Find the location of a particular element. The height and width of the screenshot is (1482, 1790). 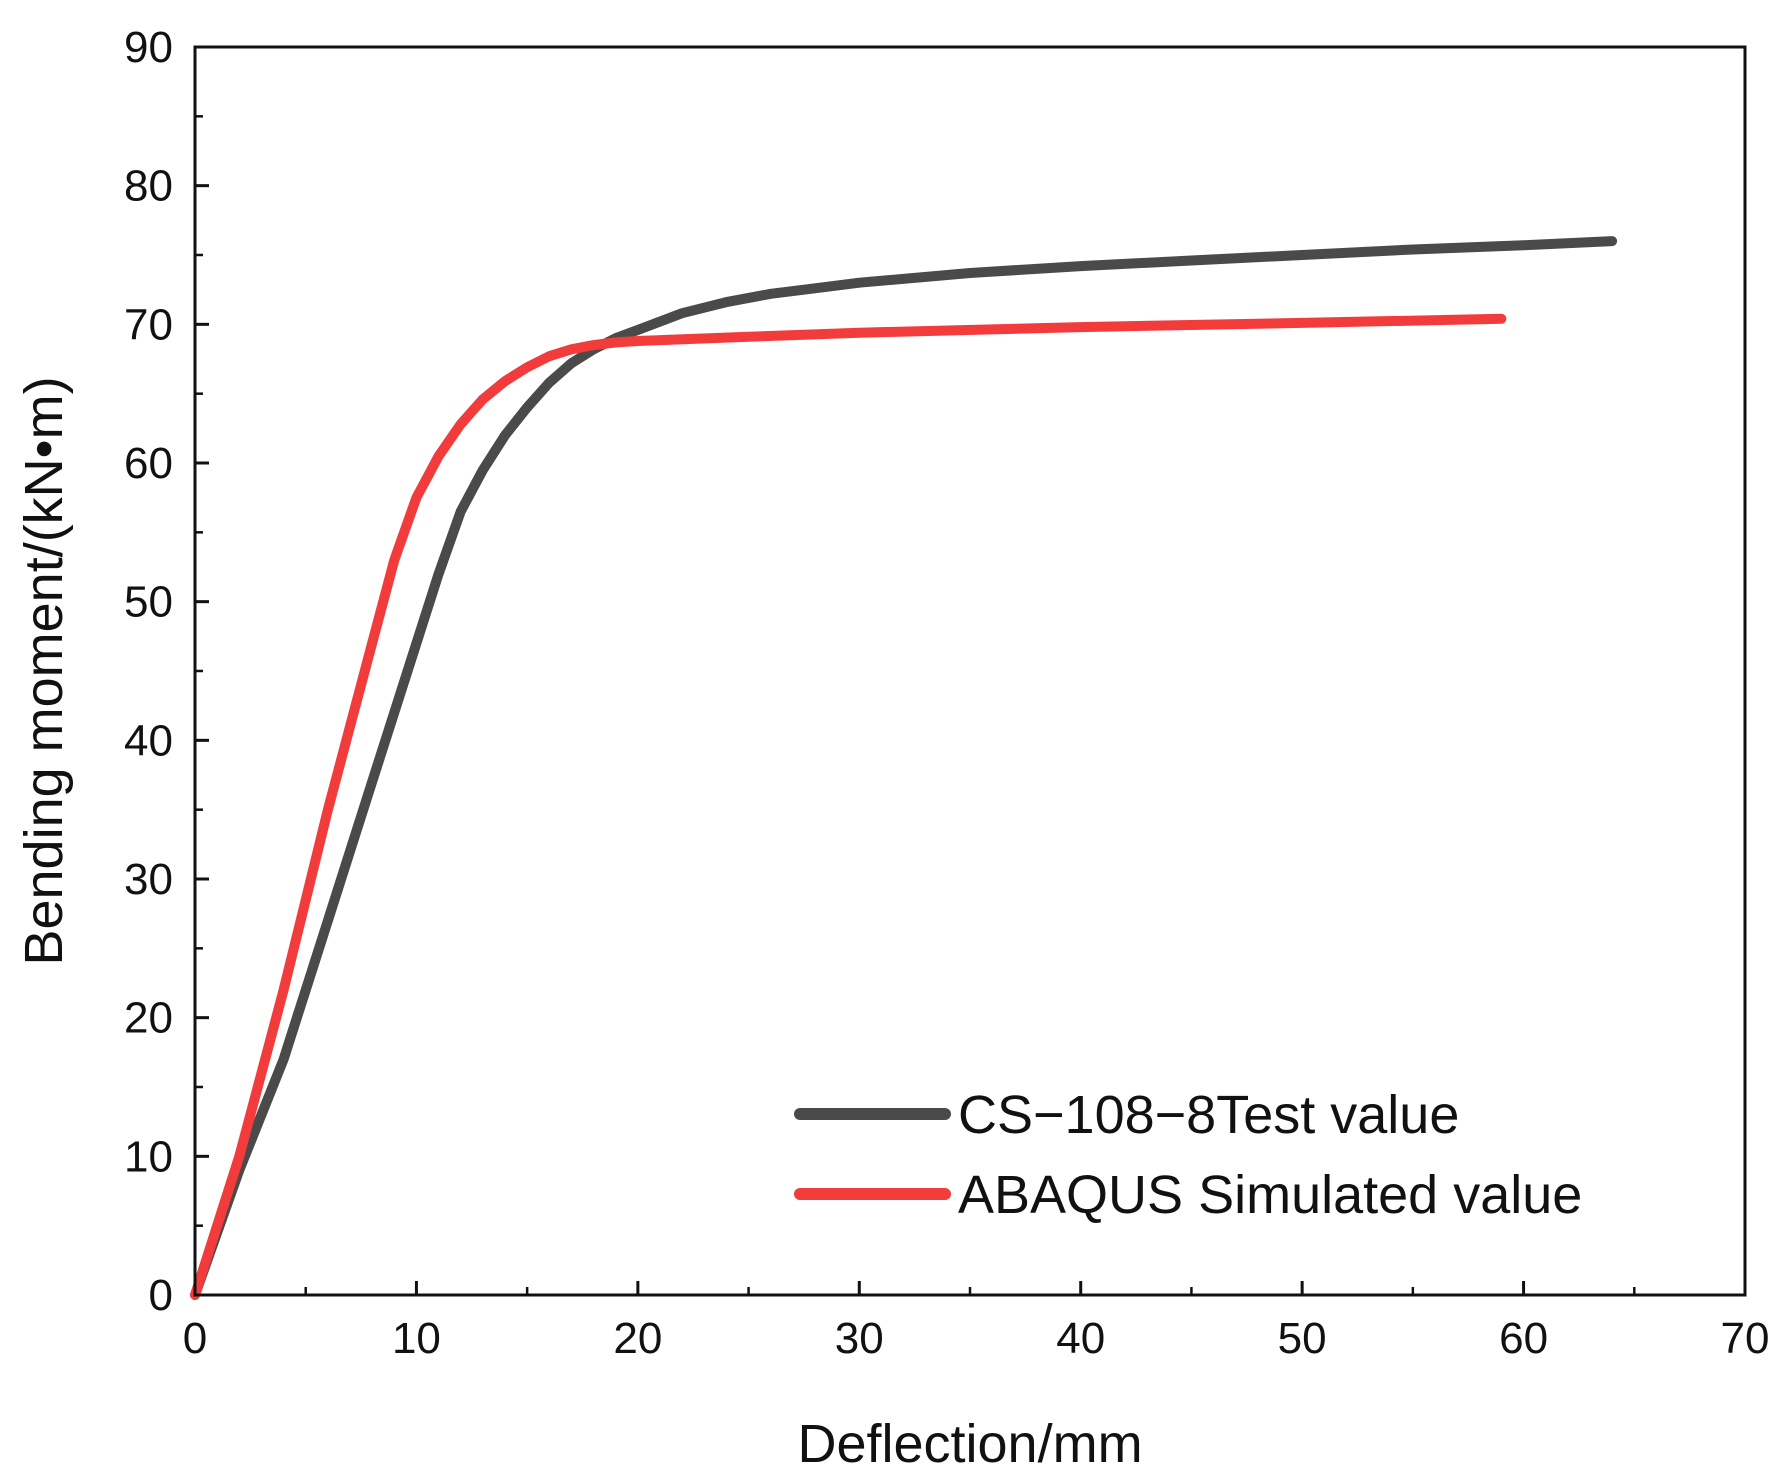

legend-label-simulated: ABAQUS Simulated value is located at coordinates (1270, 1195).